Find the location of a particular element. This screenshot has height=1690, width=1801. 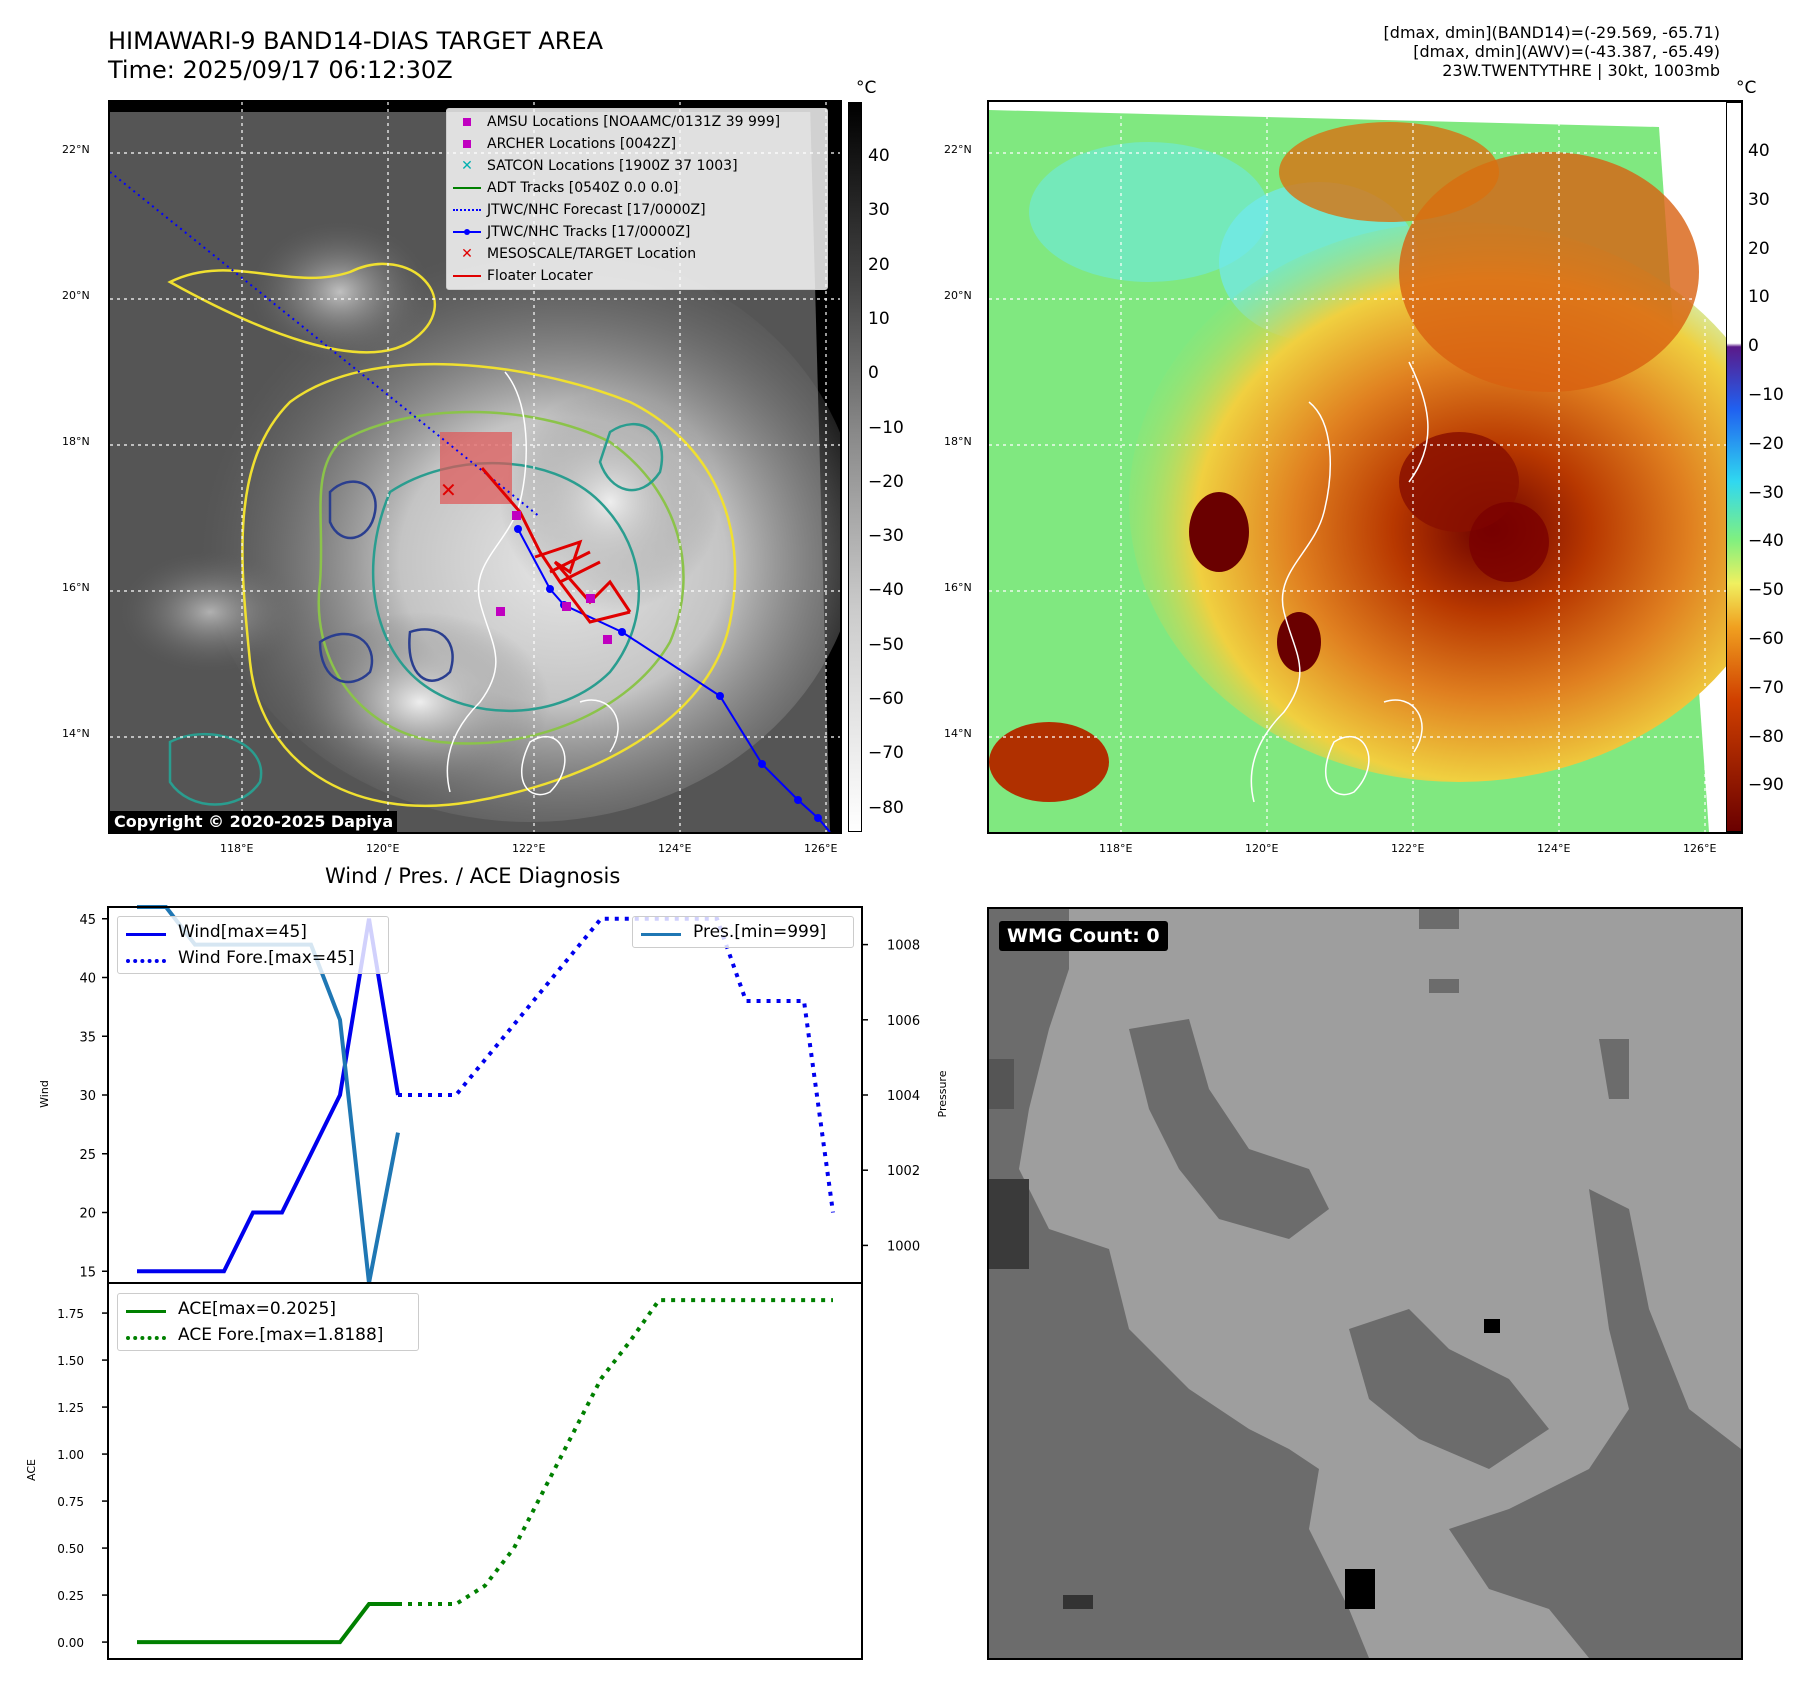

wind-axis-label: Wind is located at coordinates (44, 1094).